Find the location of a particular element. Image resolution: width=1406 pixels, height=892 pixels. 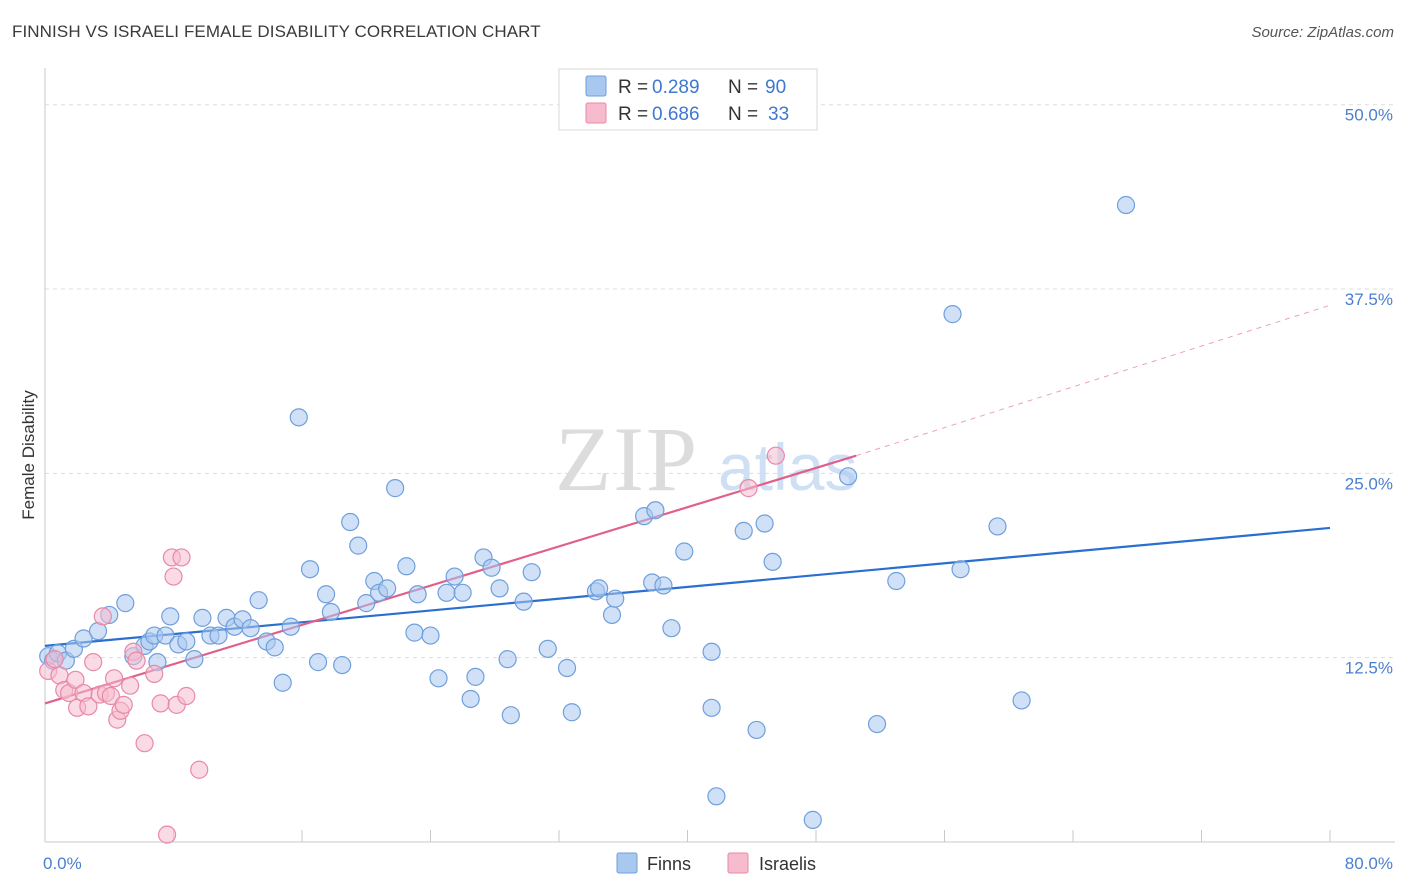

x-tick-label-0: 0.0% is located at coordinates (62, 863).